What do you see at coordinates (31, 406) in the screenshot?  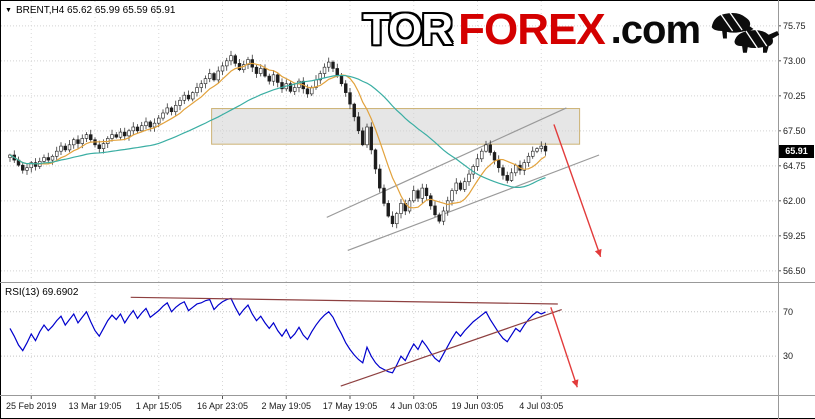 I see `svg-text: 25 Feb 2019` at bounding box center [31, 406].